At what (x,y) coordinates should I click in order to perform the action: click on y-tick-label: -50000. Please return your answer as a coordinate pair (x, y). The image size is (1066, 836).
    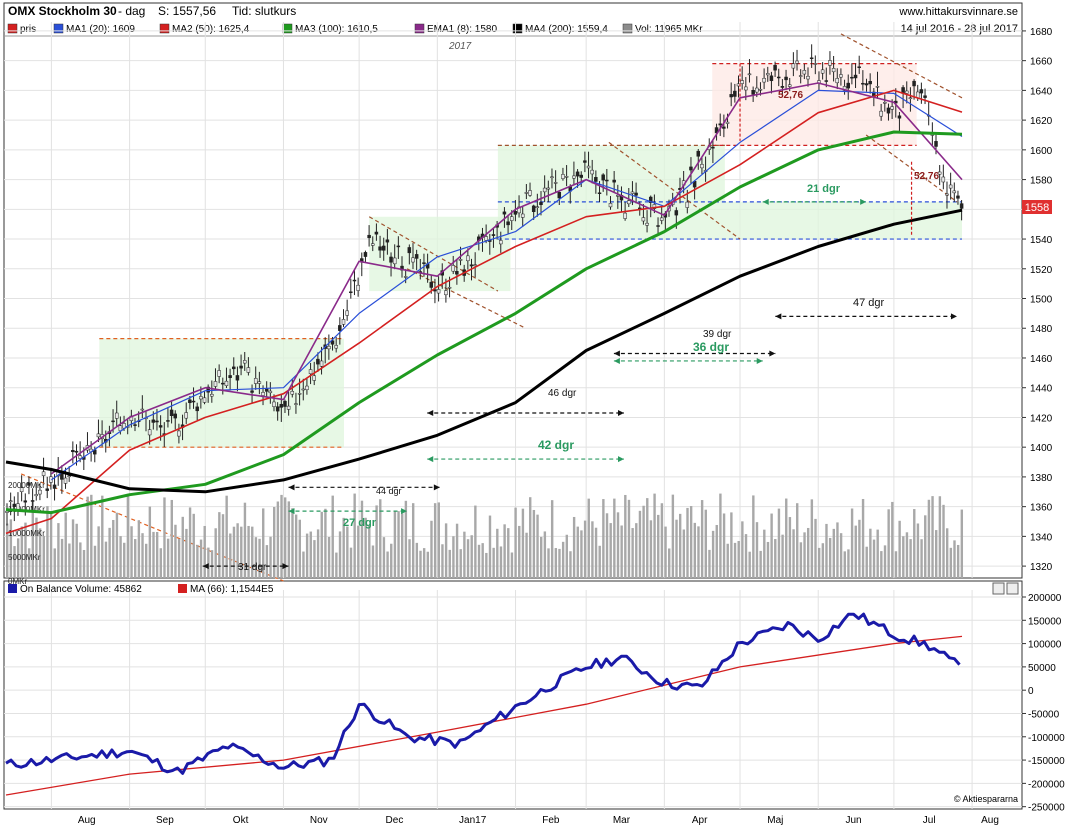
    Looking at the image, I should click on (1044, 714).